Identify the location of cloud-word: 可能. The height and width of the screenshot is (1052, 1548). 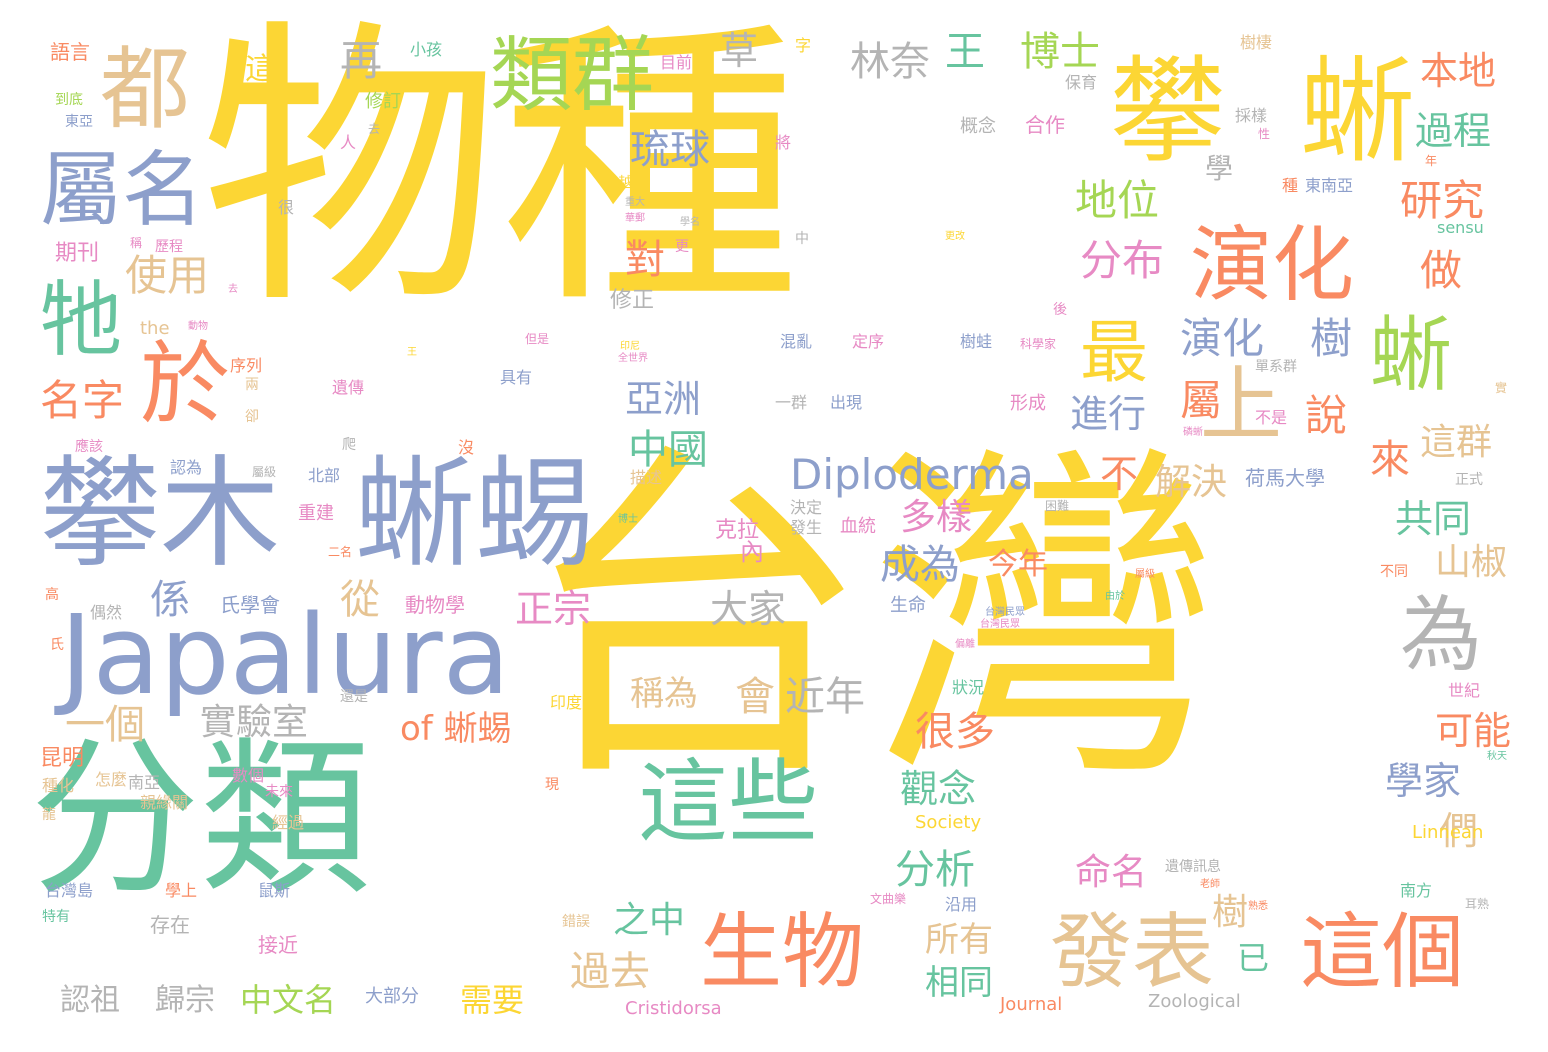
(1473, 731).